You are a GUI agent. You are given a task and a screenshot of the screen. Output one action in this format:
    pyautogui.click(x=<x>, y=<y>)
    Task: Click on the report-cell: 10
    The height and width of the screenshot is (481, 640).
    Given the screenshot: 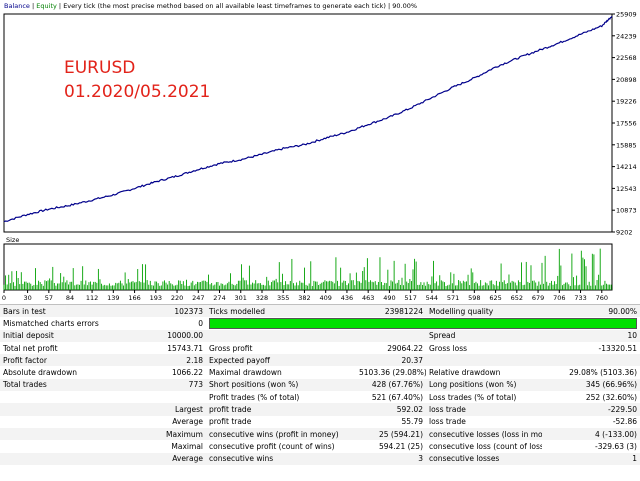 What is the action you would take?
    pyautogui.click(x=591, y=335)
    